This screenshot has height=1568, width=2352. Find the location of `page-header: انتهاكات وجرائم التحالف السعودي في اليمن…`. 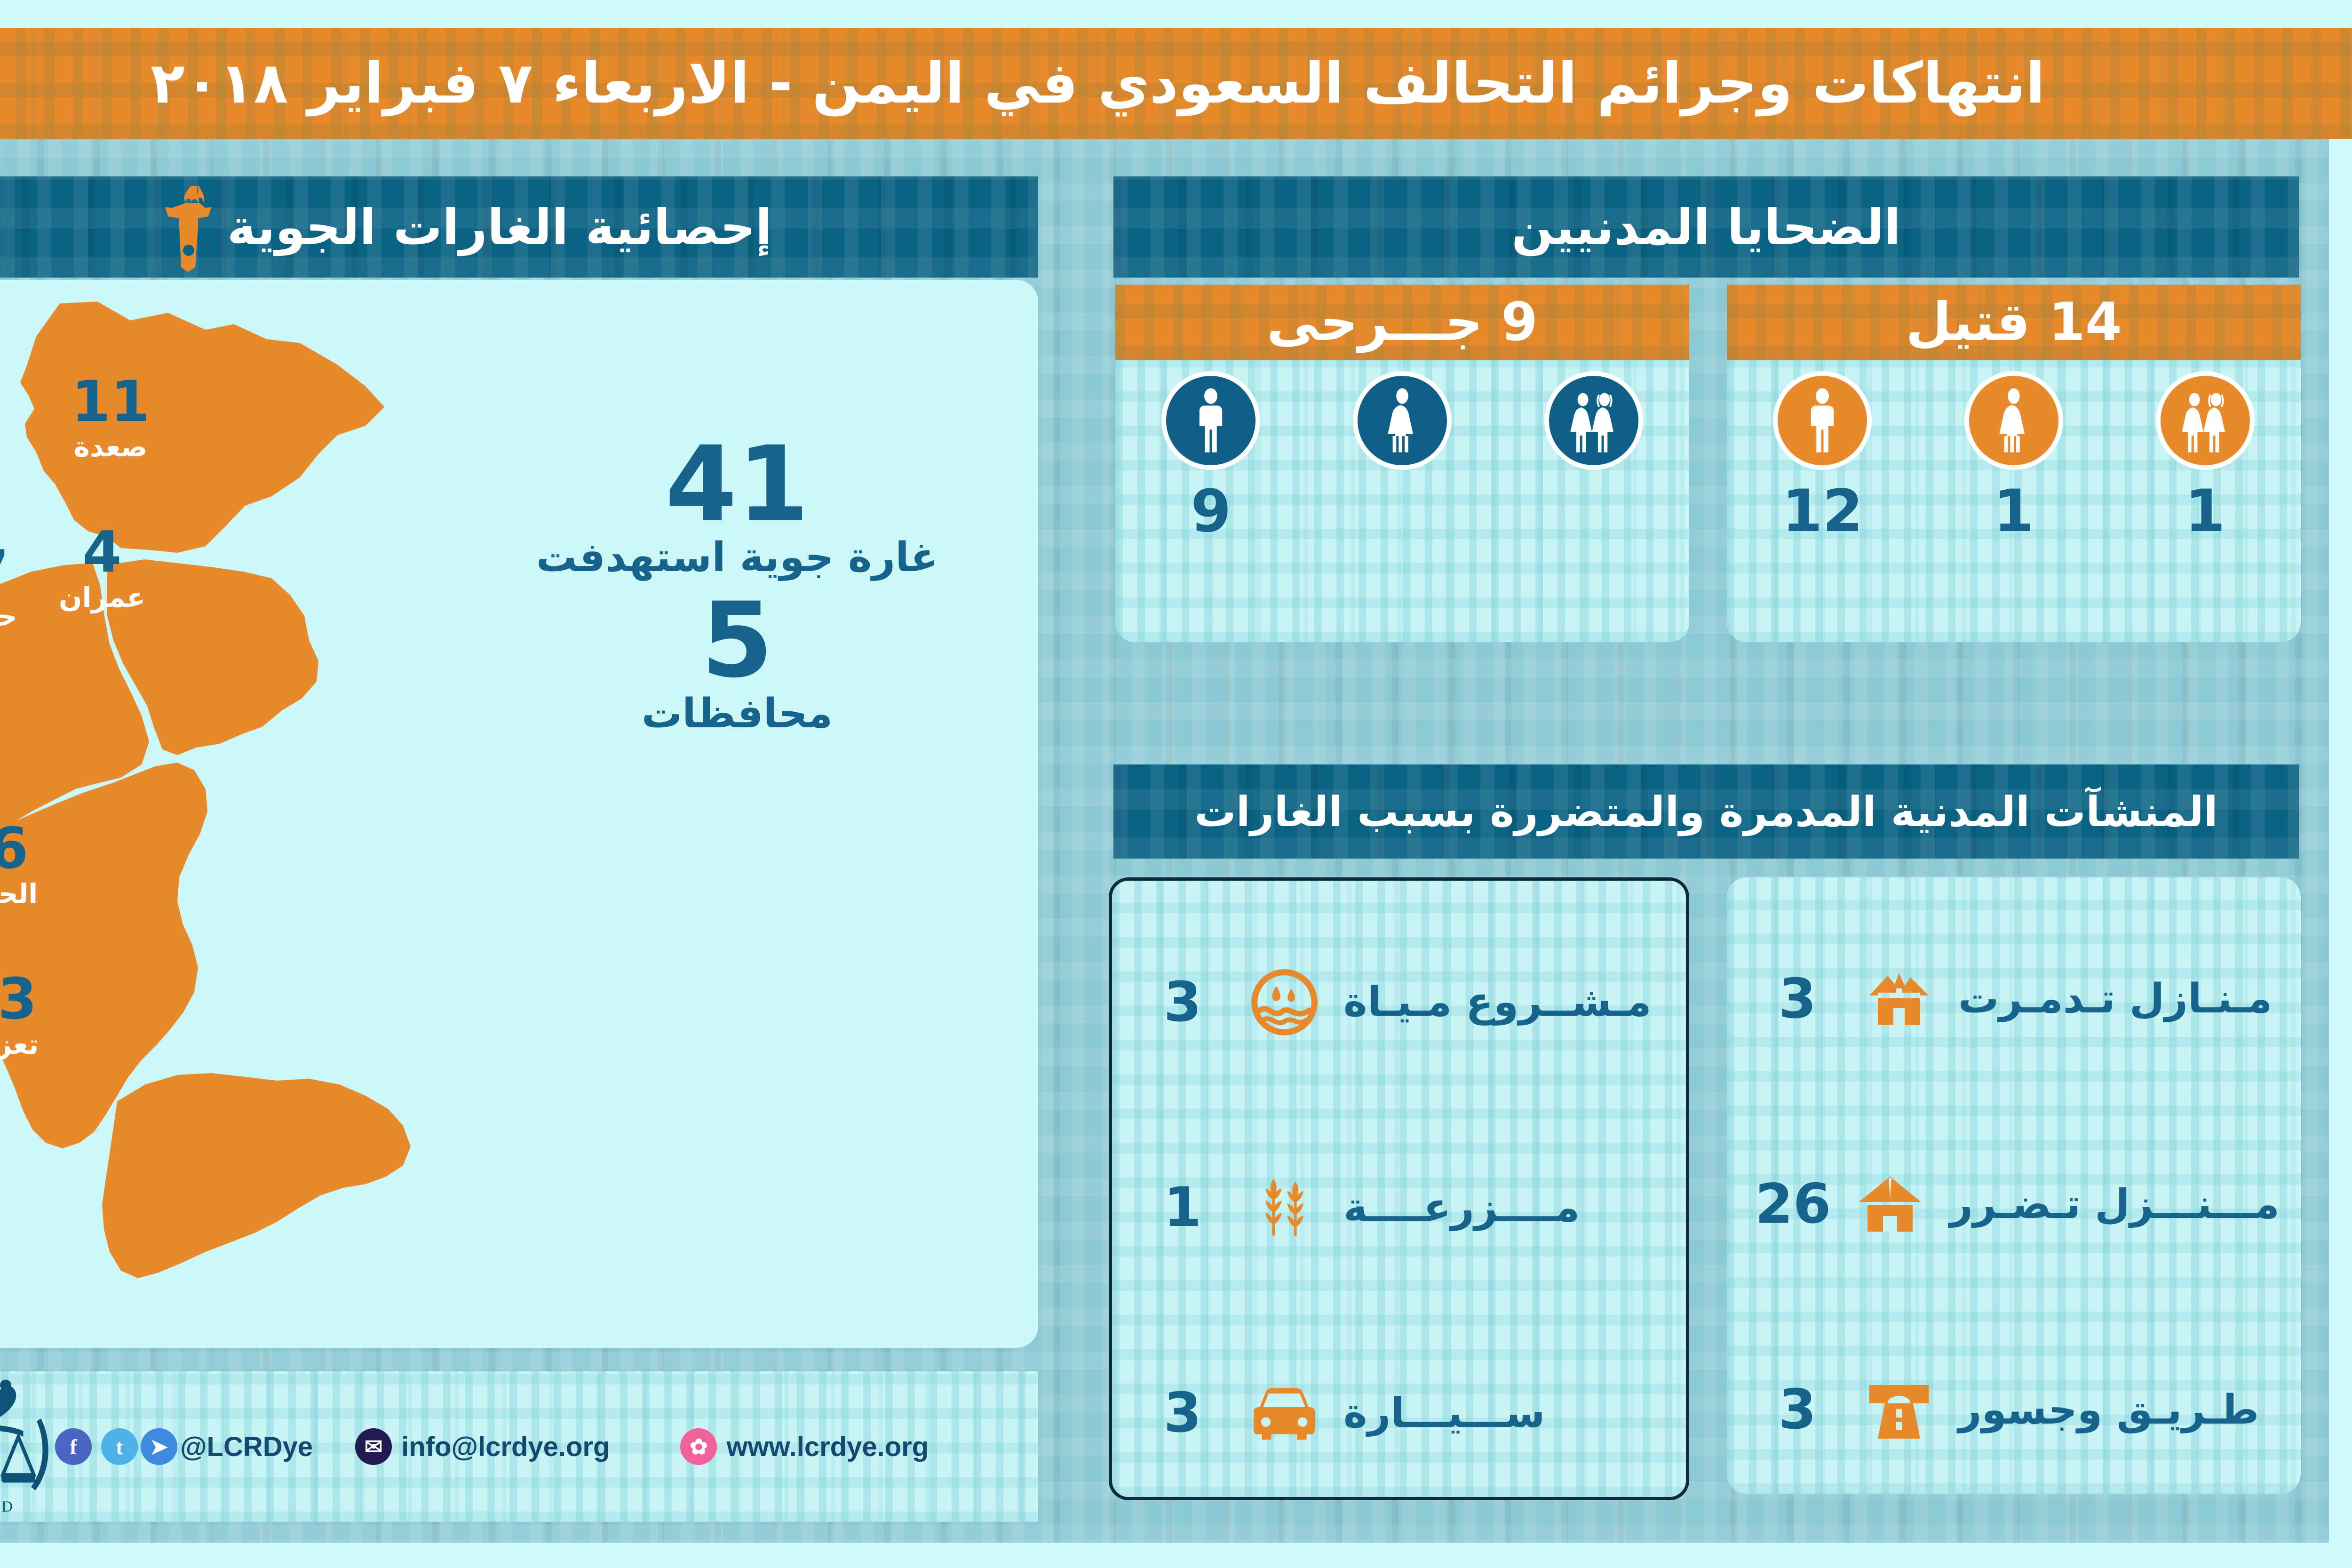

page-header: انتهاكات وجرائم التحالف السعودي في اليمن… is located at coordinates (1176, 83).